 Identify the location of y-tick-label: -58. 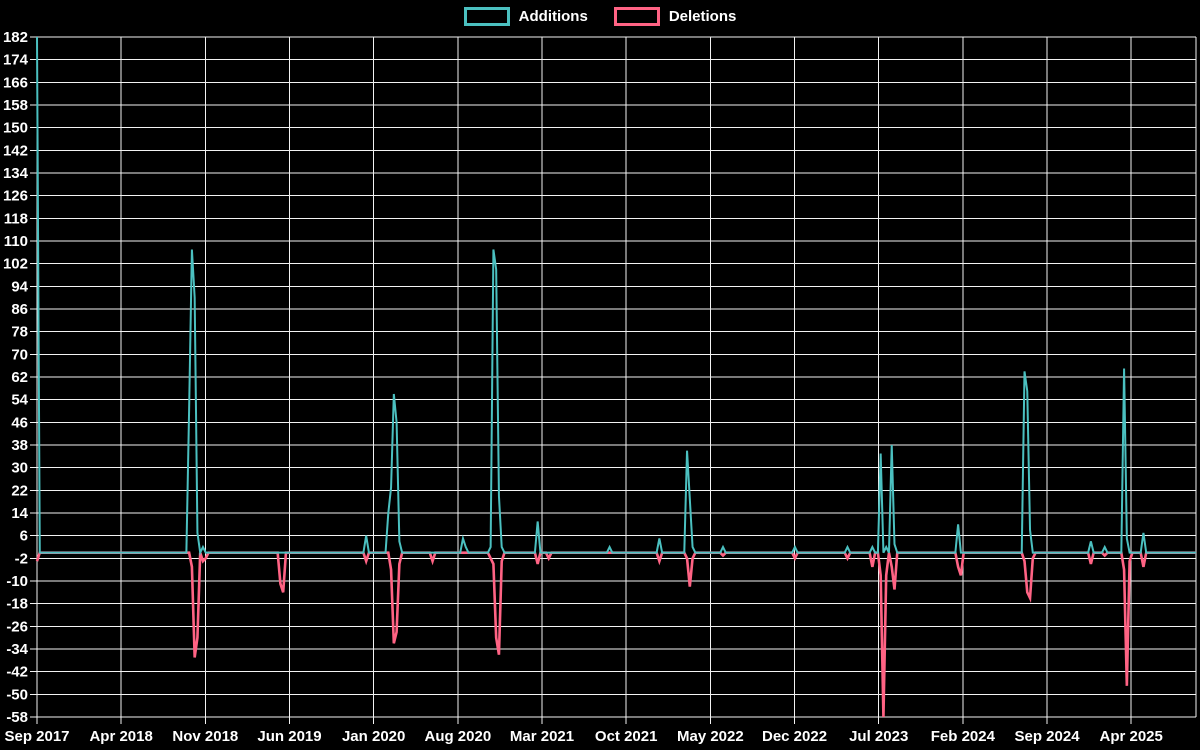
(17, 717).